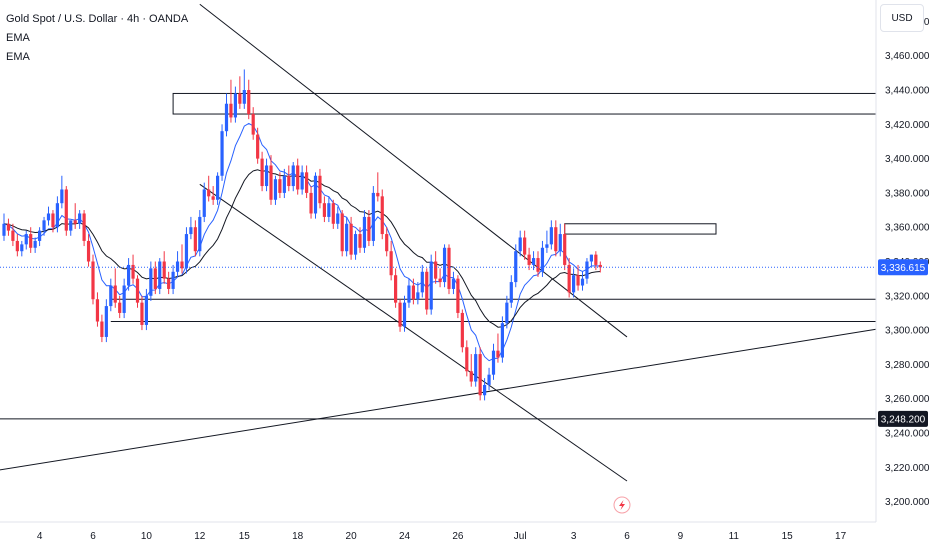  I want to click on time-tick-label: 18, so click(298, 536).